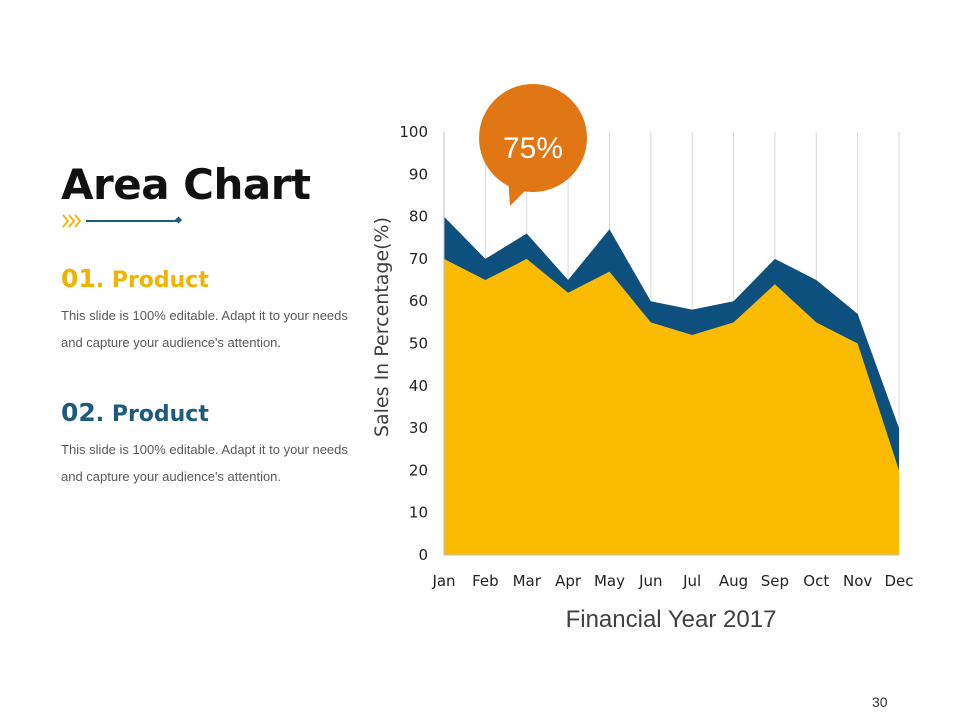 Image resolution: width=960 pixels, height=720 pixels. Describe the element at coordinates (609, 581) in the screenshot. I see `x-tick-label: May` at that location.